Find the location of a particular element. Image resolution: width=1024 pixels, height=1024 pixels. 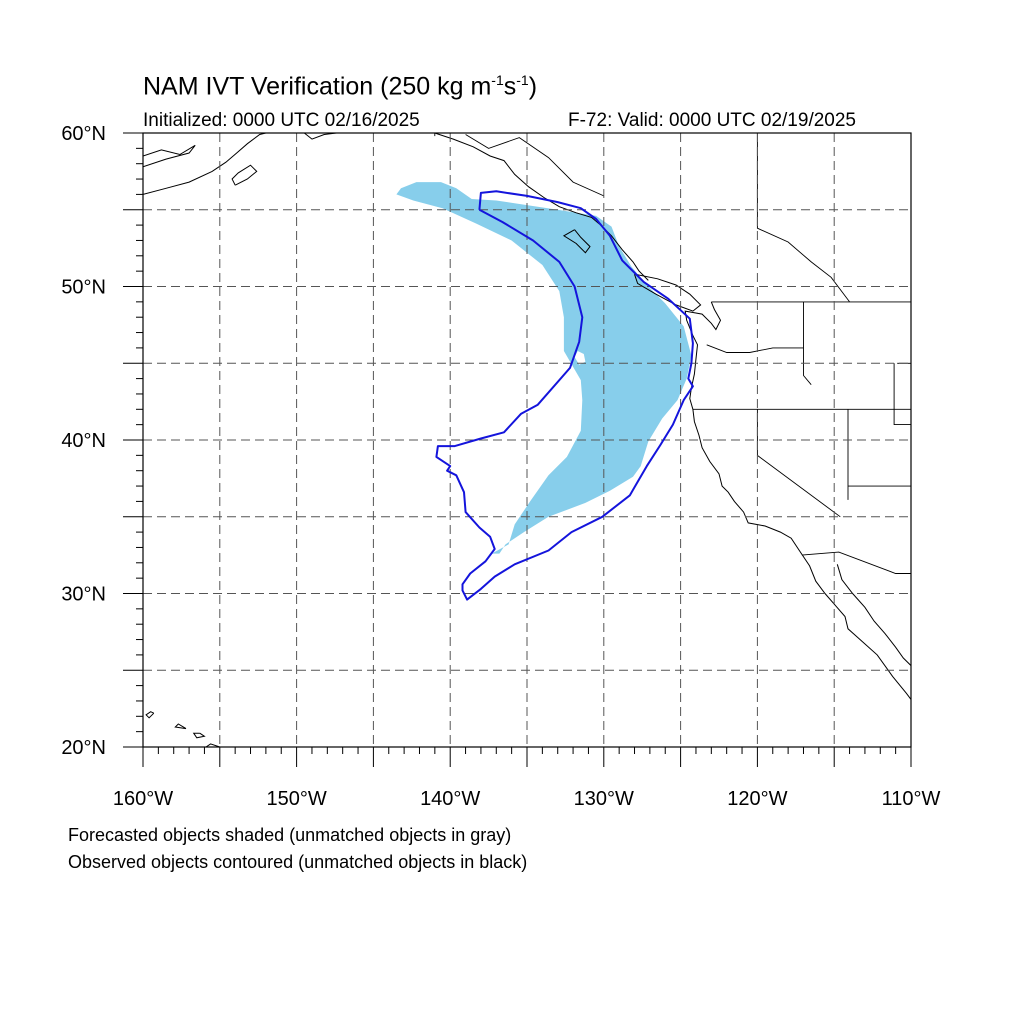

forecast-layer is located at coordinates (544, 368).